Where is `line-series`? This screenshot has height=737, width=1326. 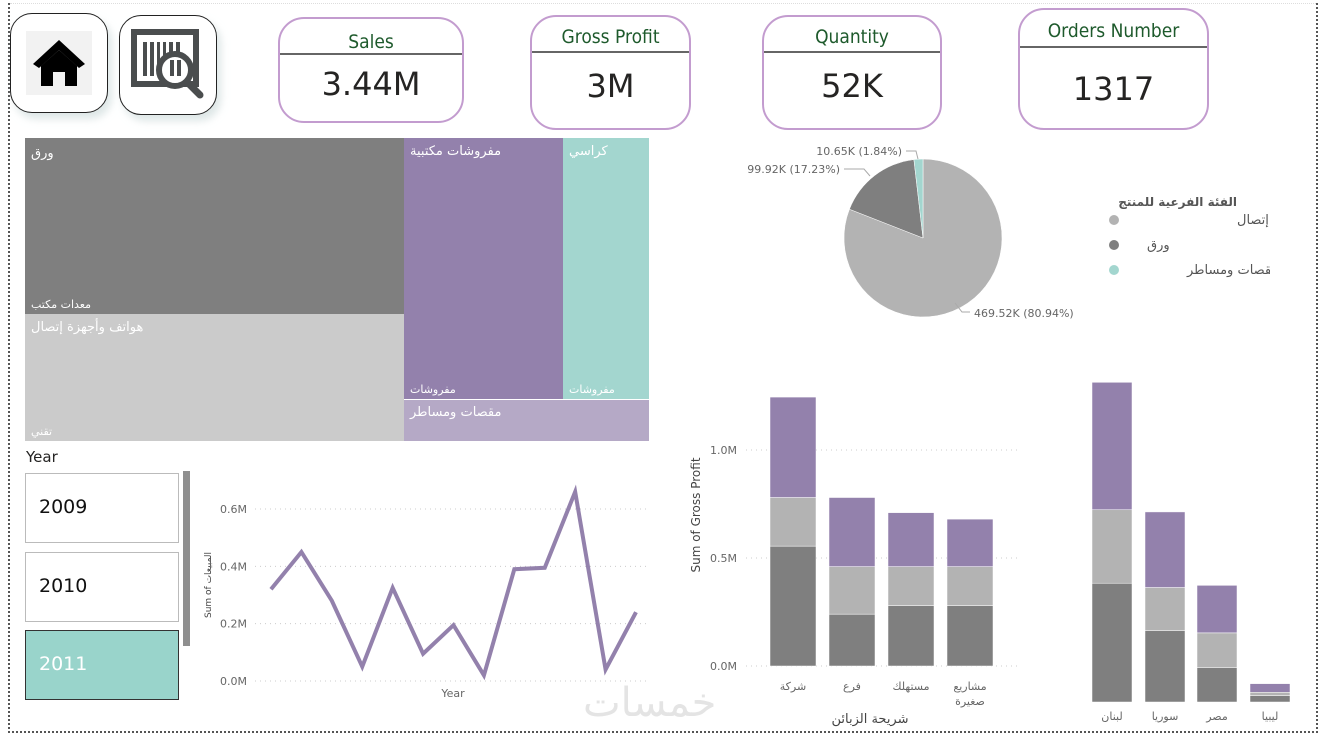 line-series is located at coordinates (453, 582).